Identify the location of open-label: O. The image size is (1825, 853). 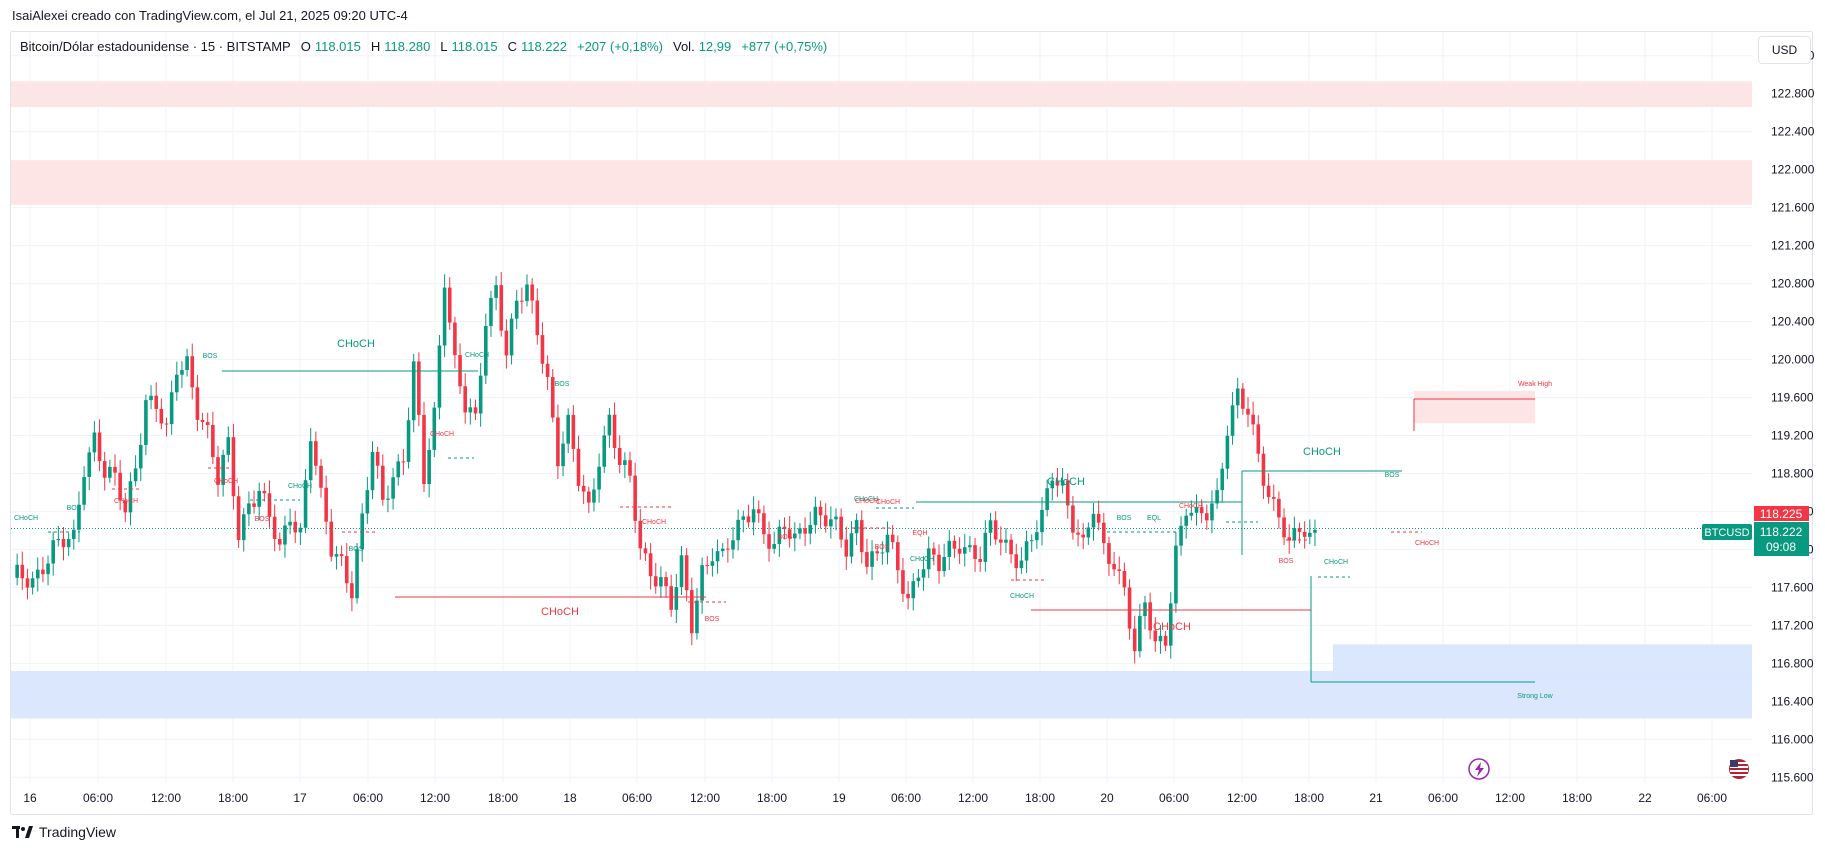
(305, 46).